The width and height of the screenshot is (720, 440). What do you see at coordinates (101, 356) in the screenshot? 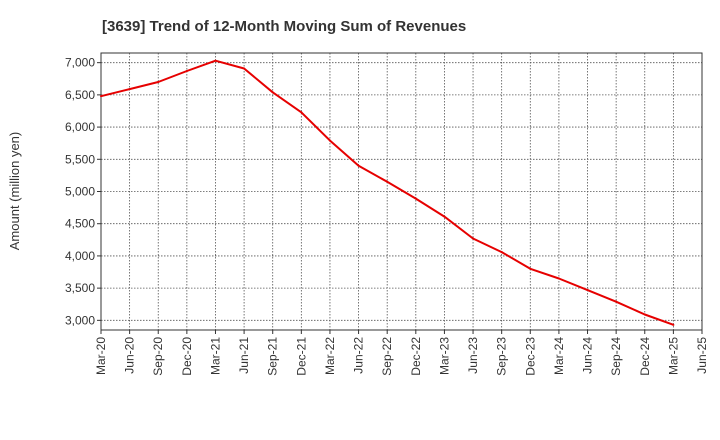
I see `x-tick-label: Mar-20` at bounding box center [101, 356].